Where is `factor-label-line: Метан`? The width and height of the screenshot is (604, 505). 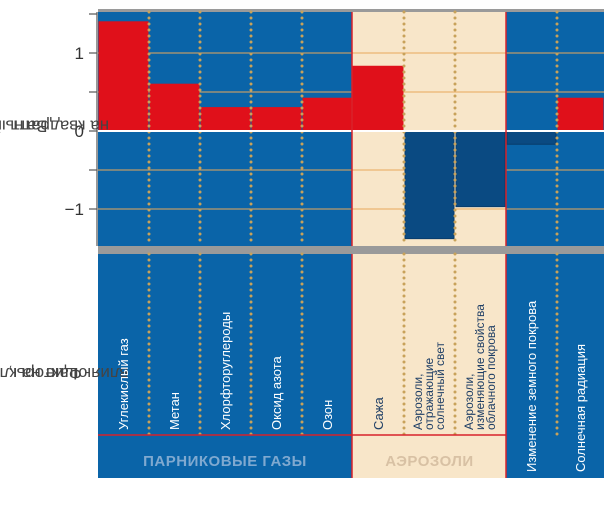
factor-label-line: Метан is located at coordinates (174, 411).